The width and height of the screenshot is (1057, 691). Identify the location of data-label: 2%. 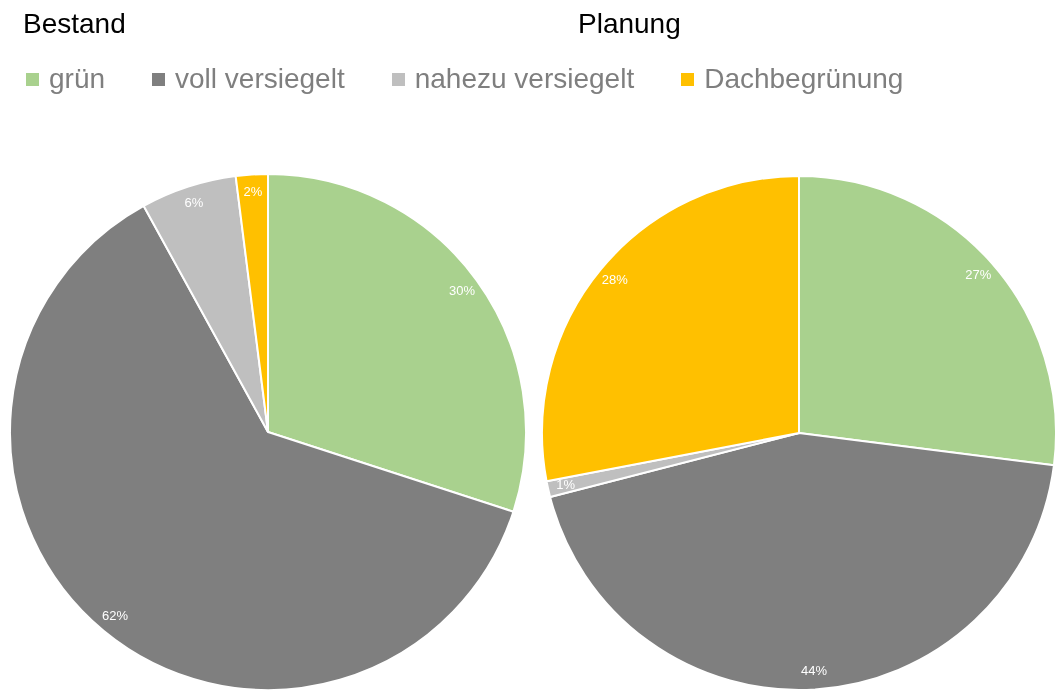
(253, 192).